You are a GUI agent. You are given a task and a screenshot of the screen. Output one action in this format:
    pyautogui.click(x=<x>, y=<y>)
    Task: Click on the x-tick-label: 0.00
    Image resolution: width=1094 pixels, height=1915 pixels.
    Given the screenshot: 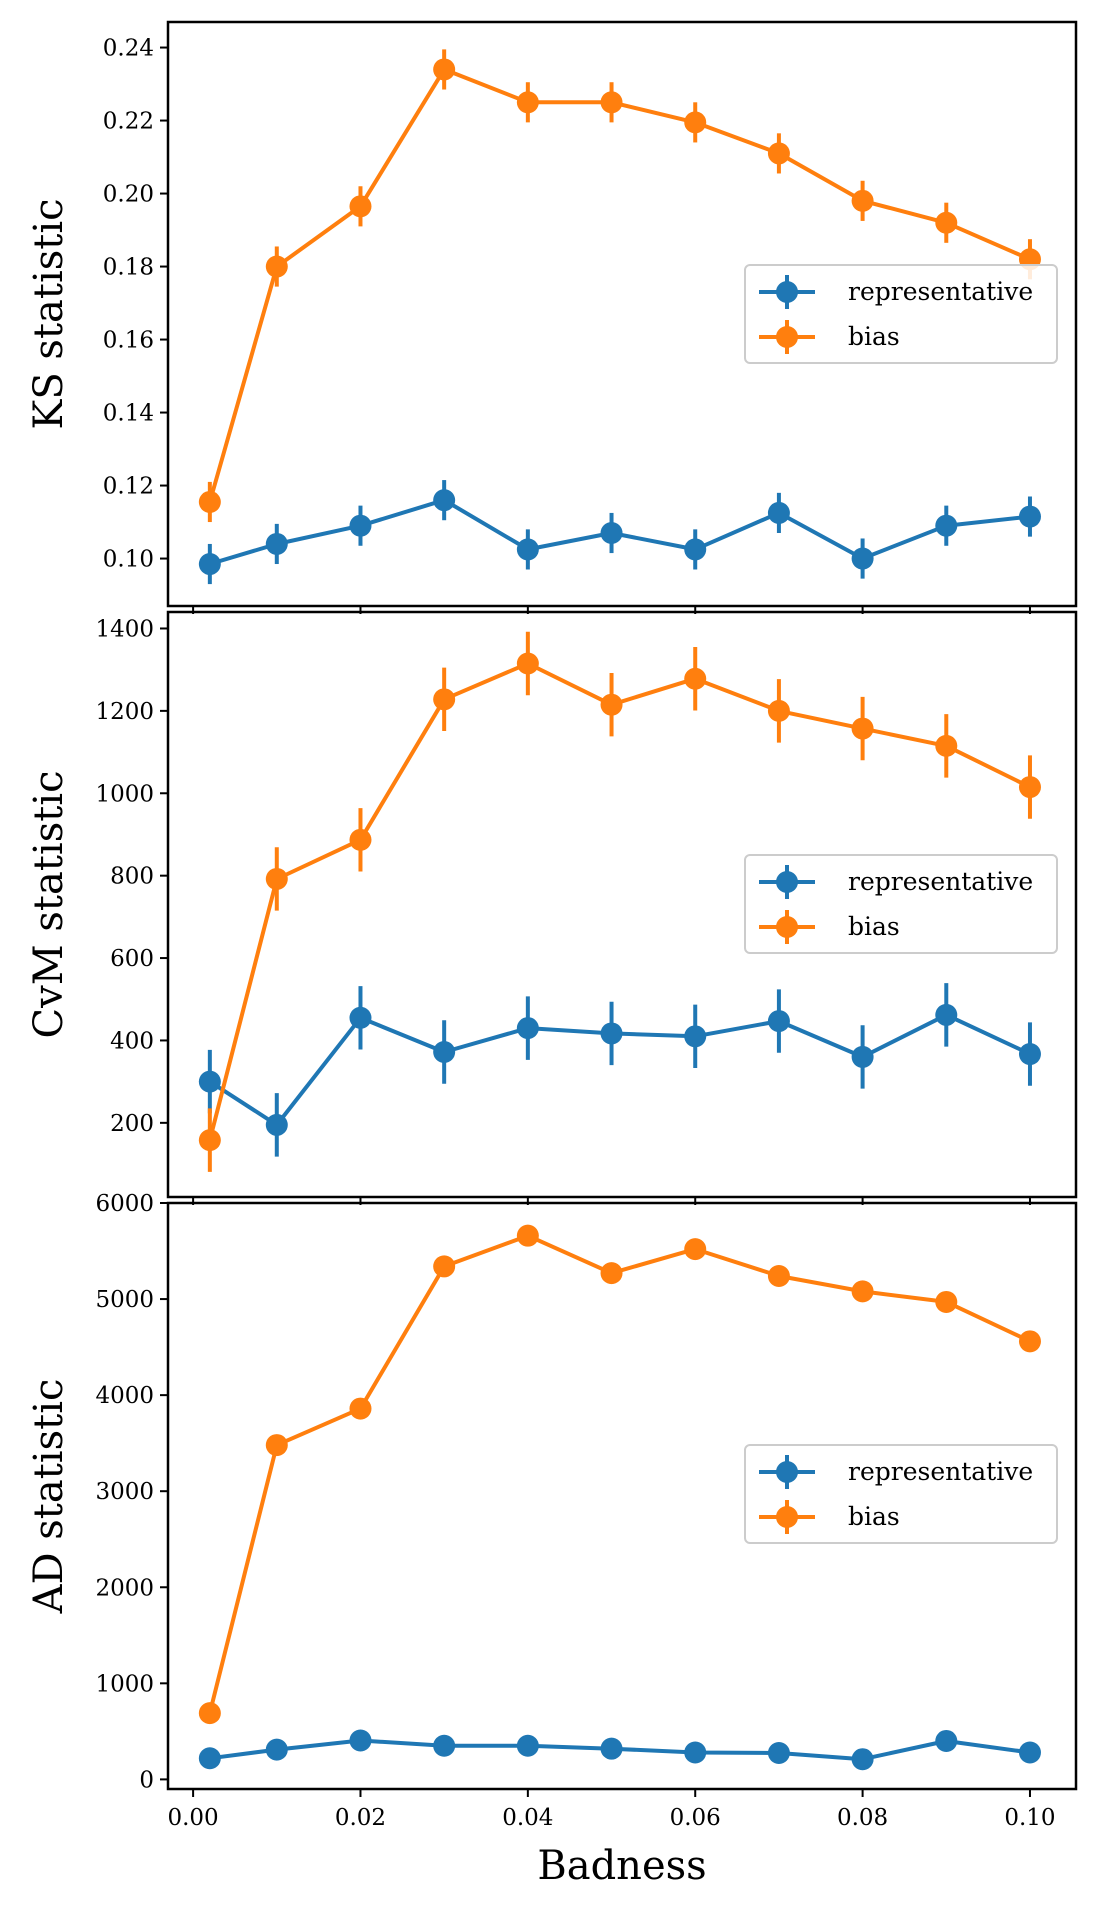 What is the action you would take?
    pyautogui.click(x=192, y=1818)
    